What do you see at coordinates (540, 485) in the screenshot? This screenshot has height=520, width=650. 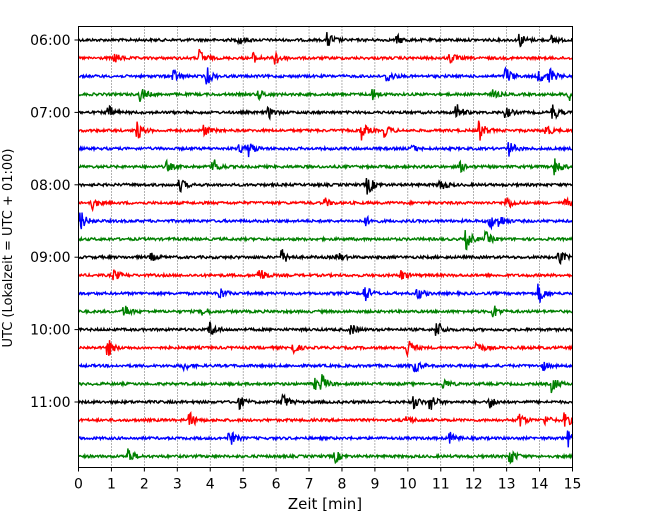 I see `x-tick-label: 14` at bounding box center [540, 485].